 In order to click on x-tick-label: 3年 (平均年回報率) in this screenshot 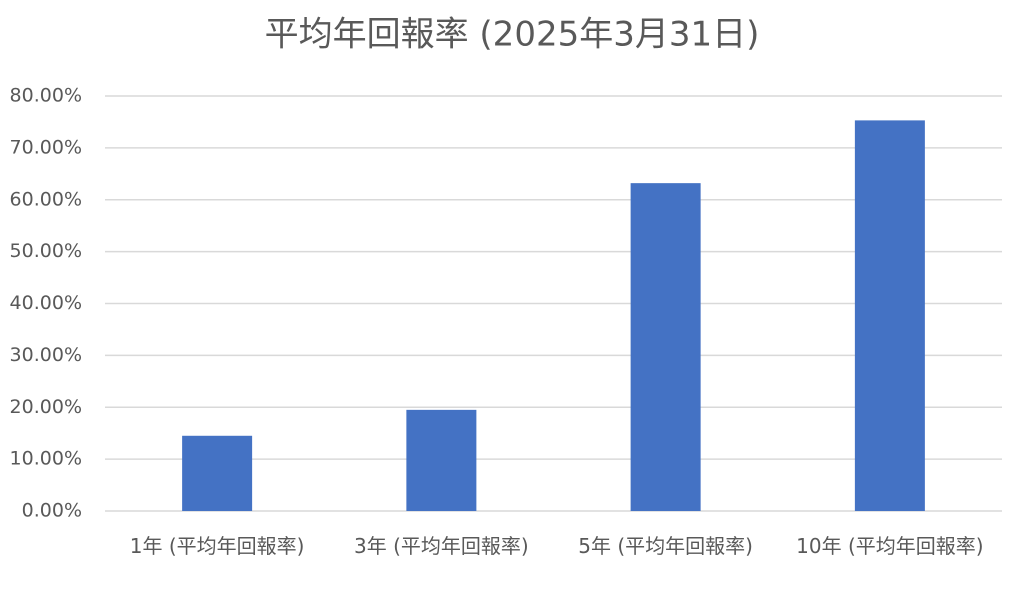, I will do `click(441, 546)`.